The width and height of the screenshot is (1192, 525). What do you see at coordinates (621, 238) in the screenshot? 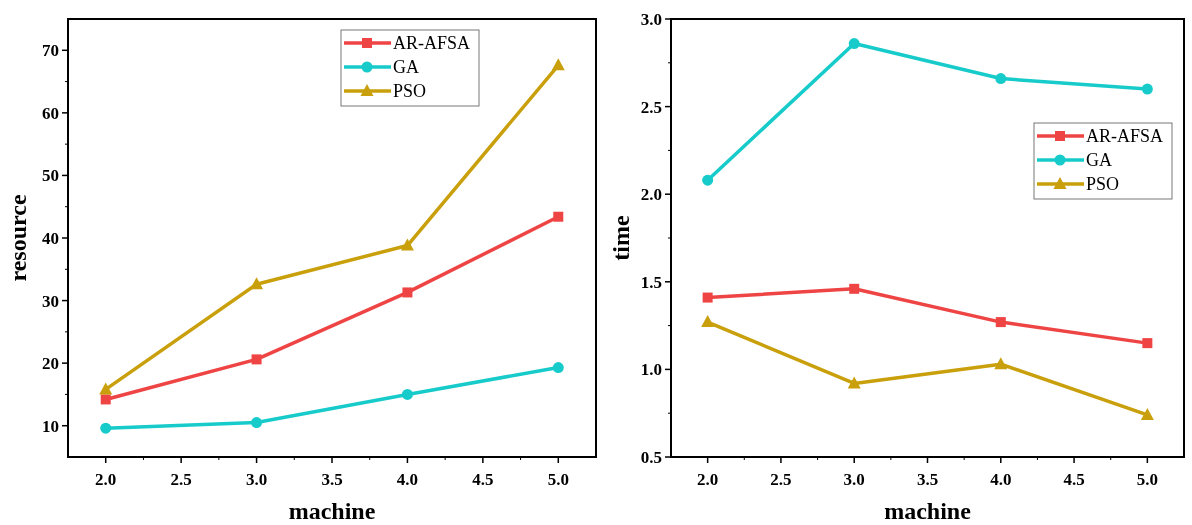
I see `y-axis-title: time` at bounding box center [621, 238].